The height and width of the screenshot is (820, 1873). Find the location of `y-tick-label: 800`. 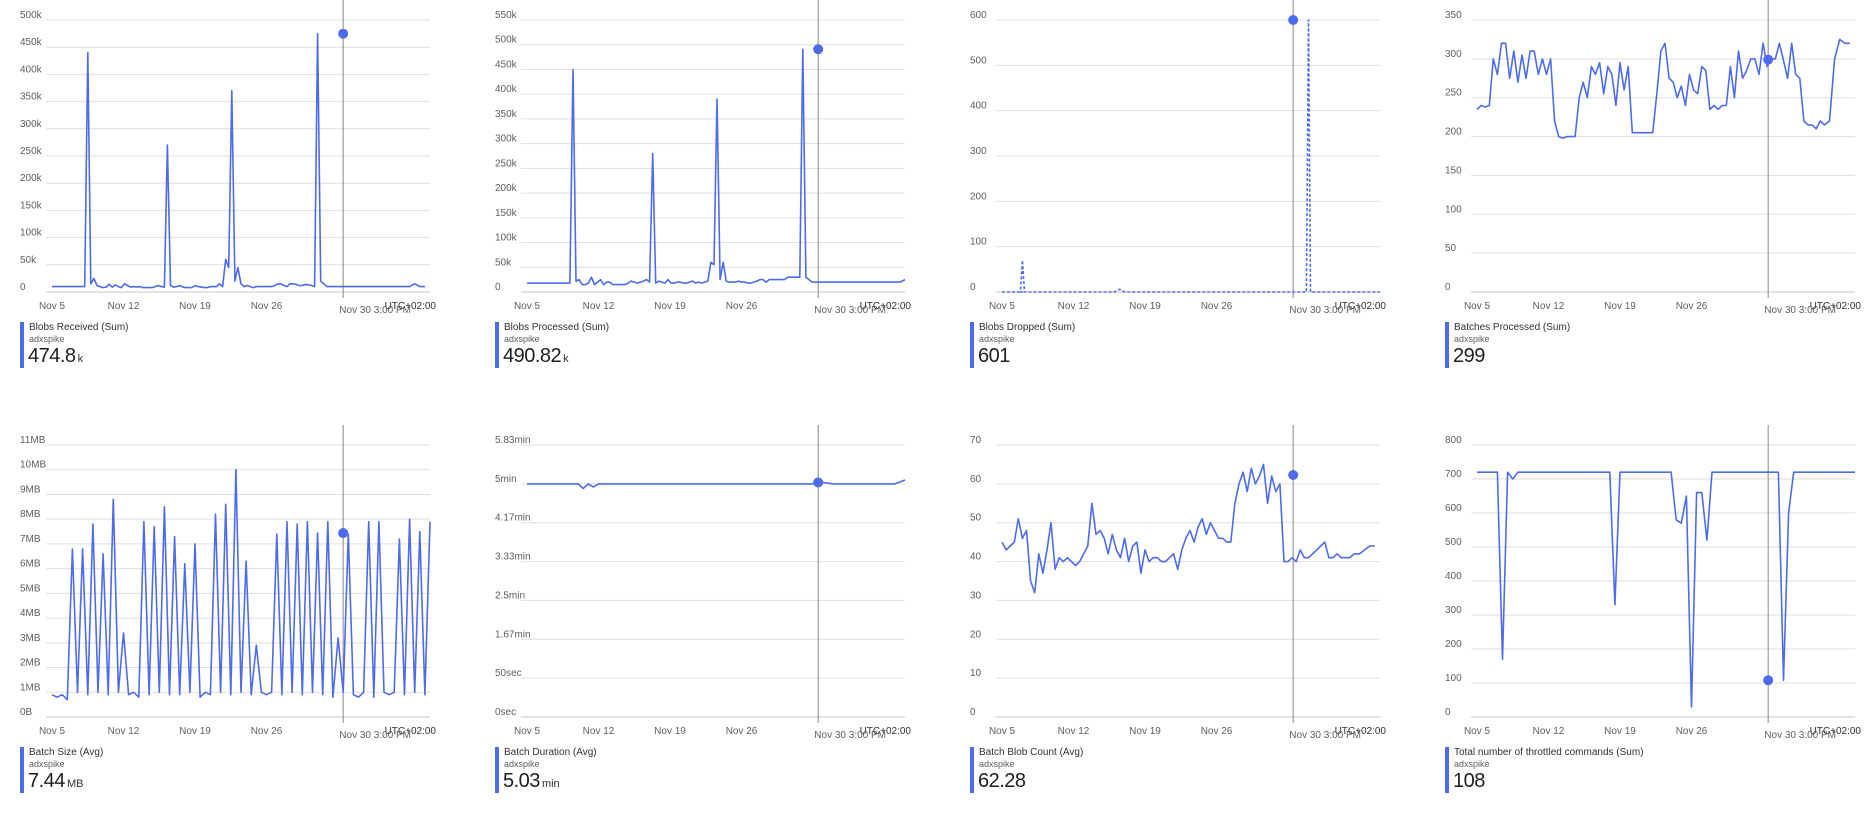

y-tick-label: 800 is located at coordinates (1453, 440).